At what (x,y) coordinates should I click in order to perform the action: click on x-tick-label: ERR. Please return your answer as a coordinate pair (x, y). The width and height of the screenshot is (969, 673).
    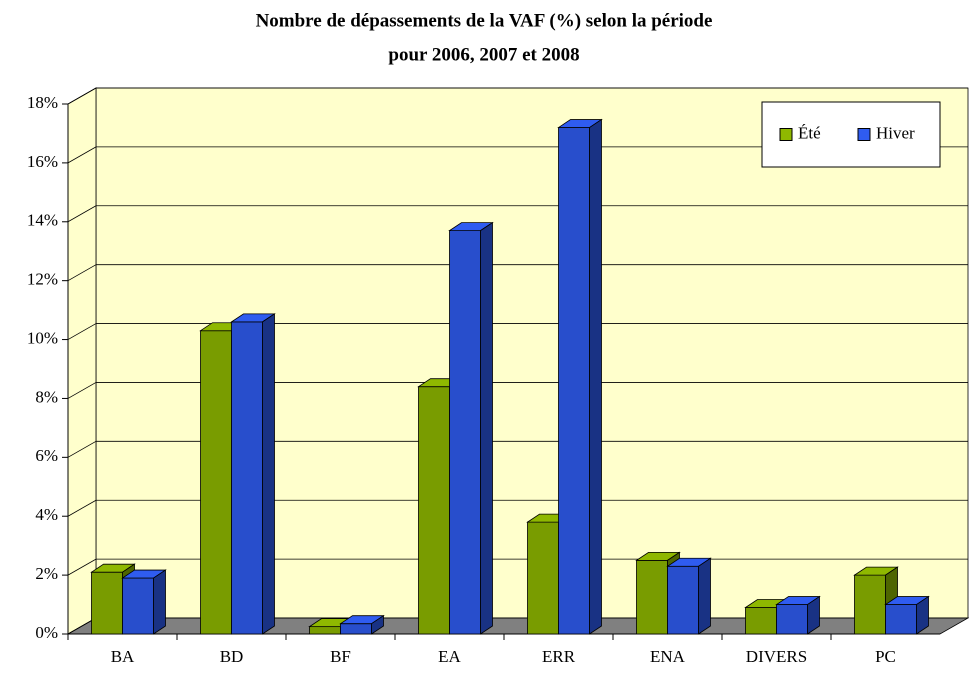
    Looking at the image, I should click on (559, 656).